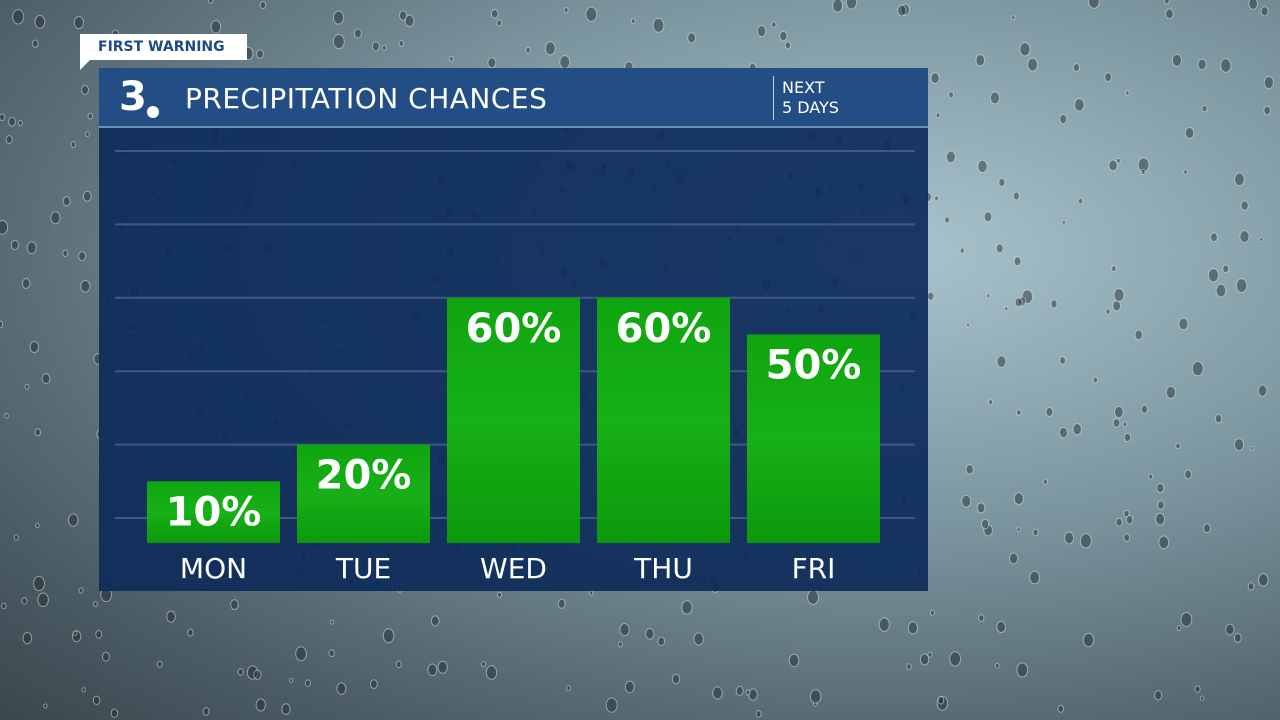  What do you see at coordinates (133, 97) in the screenshot?
I see `logo-text: 3` at bounding box center [133, 97].